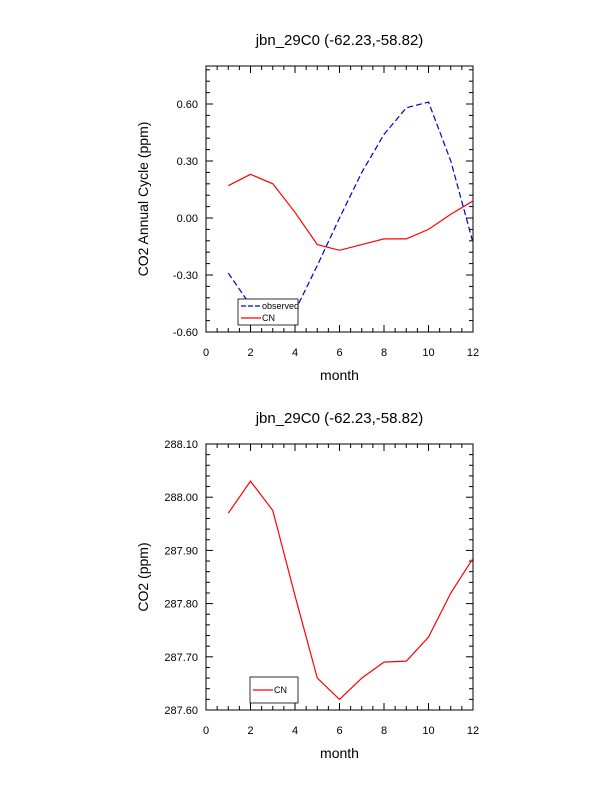 The width and height of the screenshot is (612, 792). I want to click on y-tick-label: -0.30, so click(185, 276).